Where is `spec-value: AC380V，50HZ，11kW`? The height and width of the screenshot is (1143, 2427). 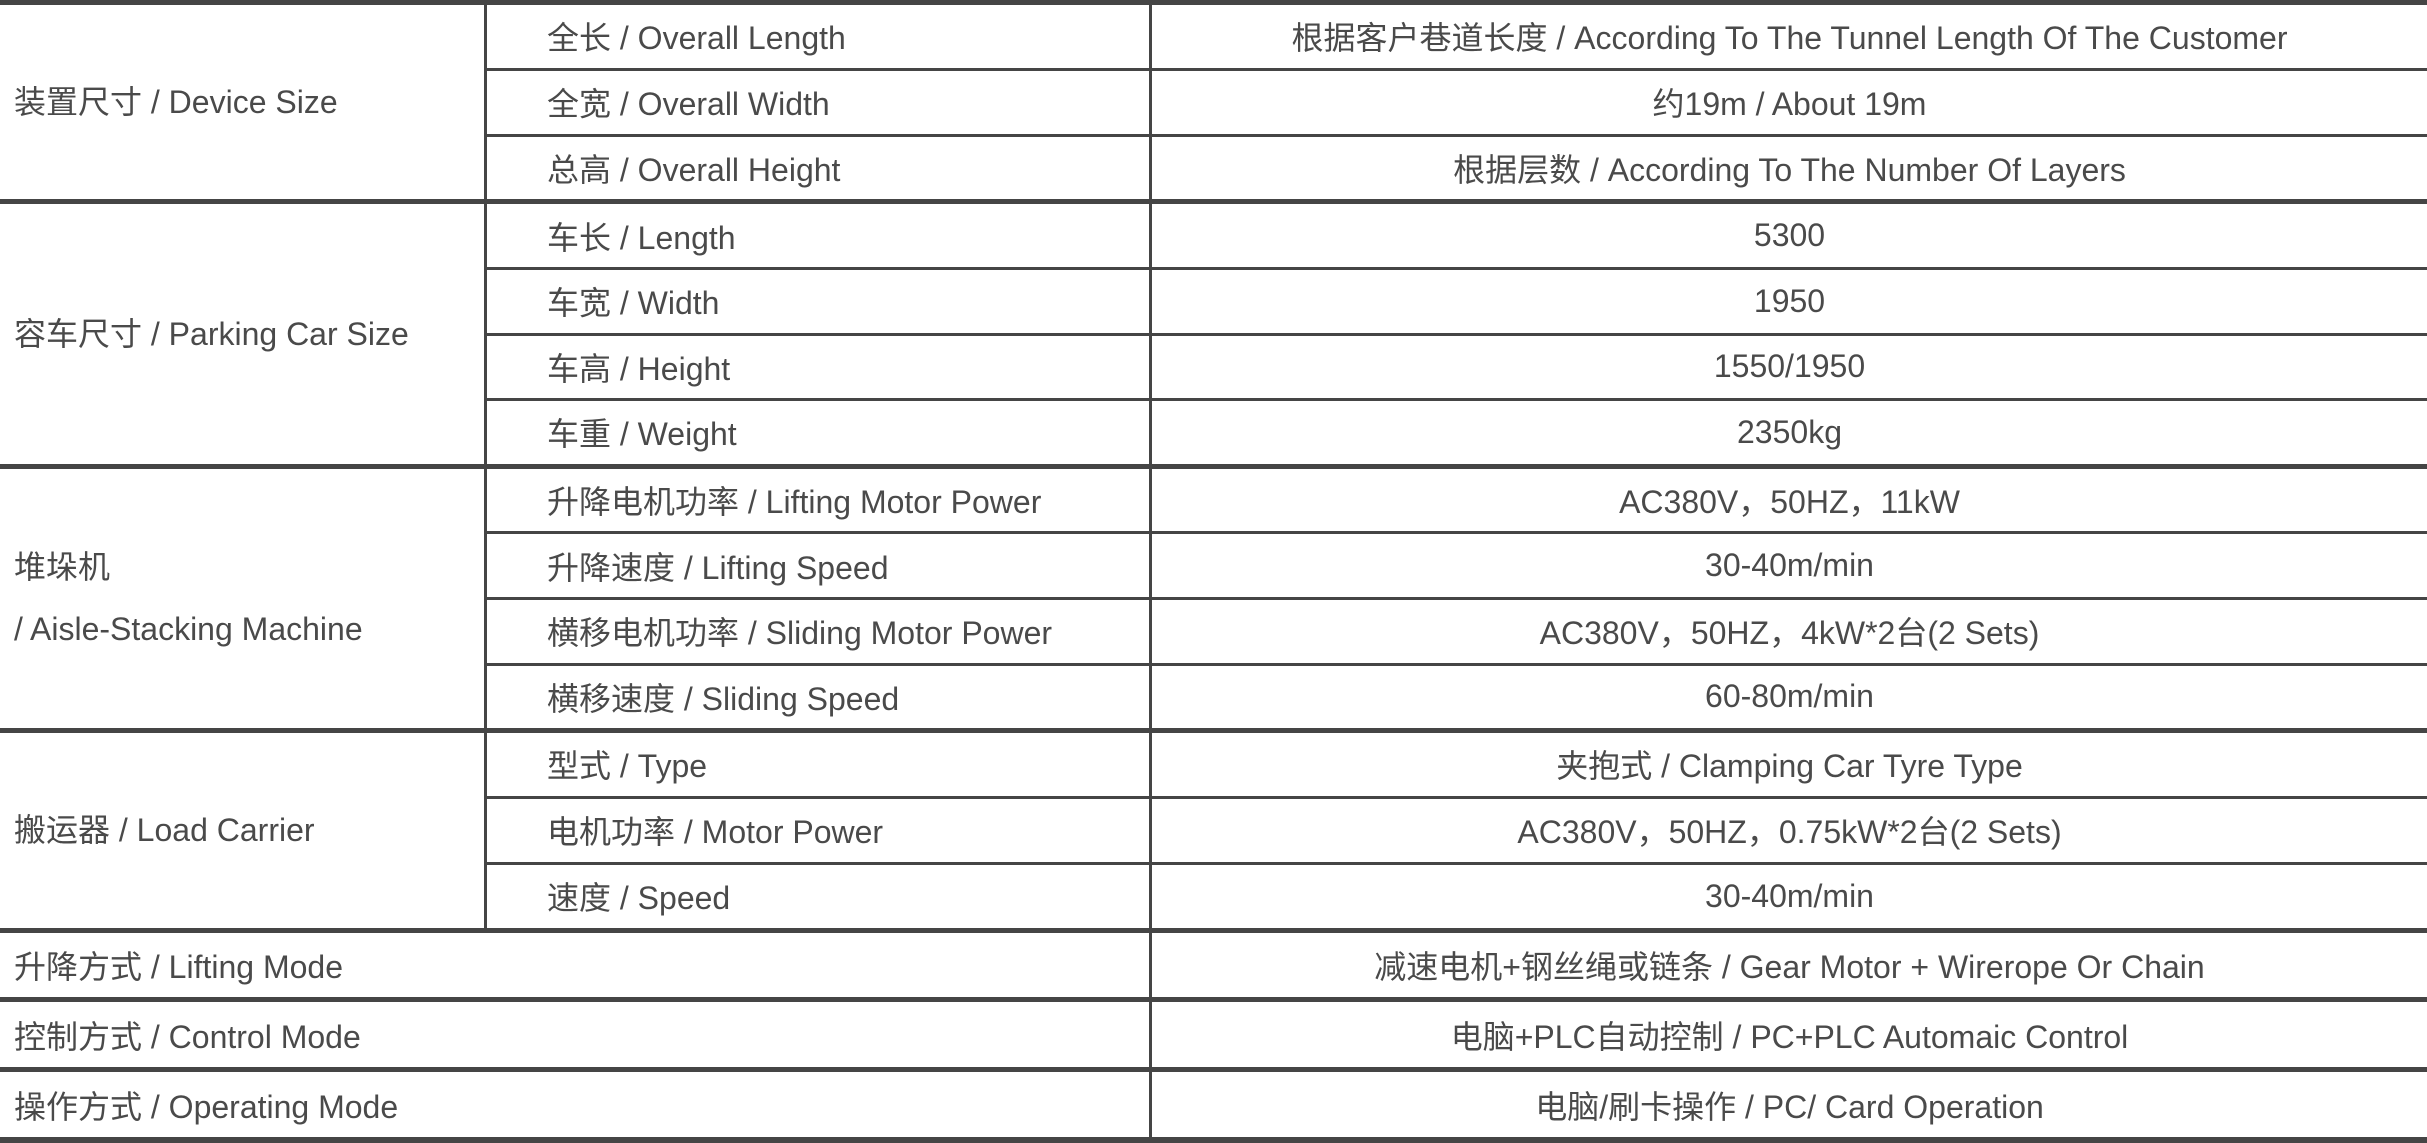
spec-value: AC380V，50HZ，11kW is located at coordinates (1789, 502).